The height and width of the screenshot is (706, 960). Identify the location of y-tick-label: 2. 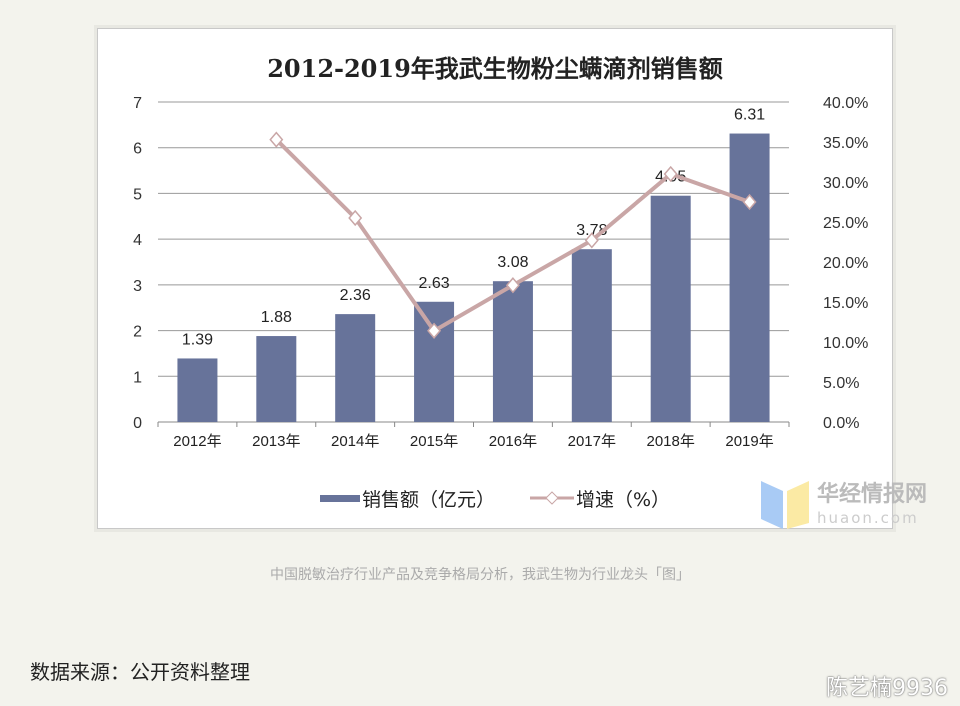
(137, 332).